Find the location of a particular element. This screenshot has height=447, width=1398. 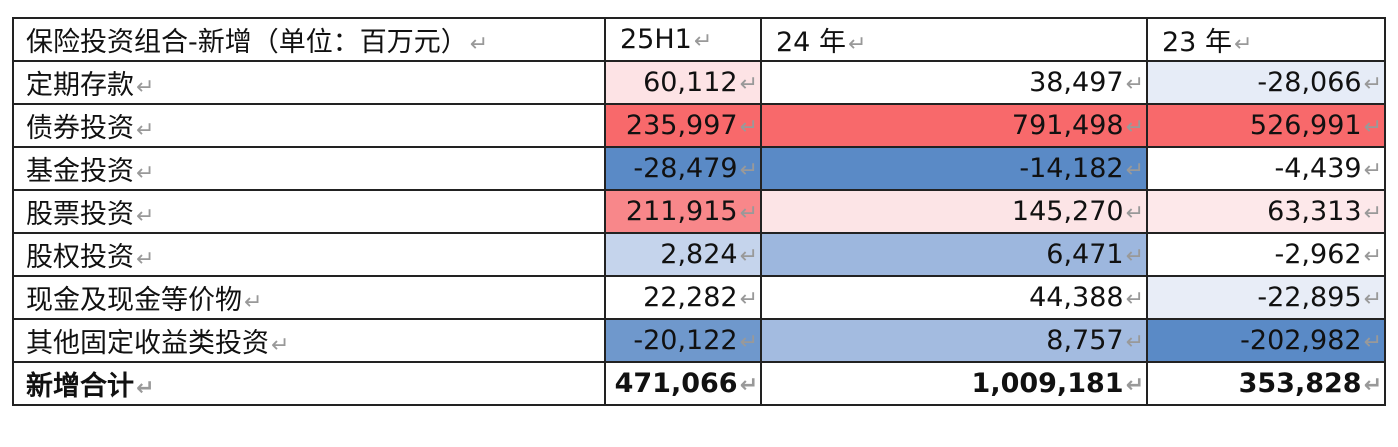

value-cell-text: 22,282 is located at coordinates (690, 297).